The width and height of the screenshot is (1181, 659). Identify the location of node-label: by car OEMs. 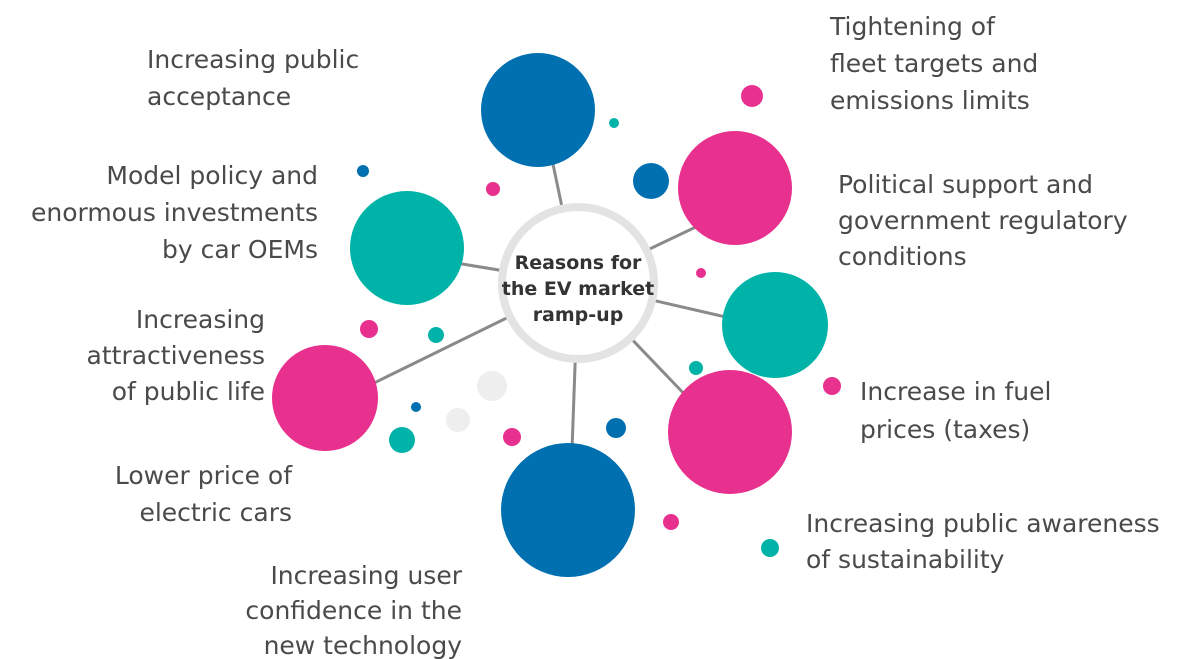
(240, 249).